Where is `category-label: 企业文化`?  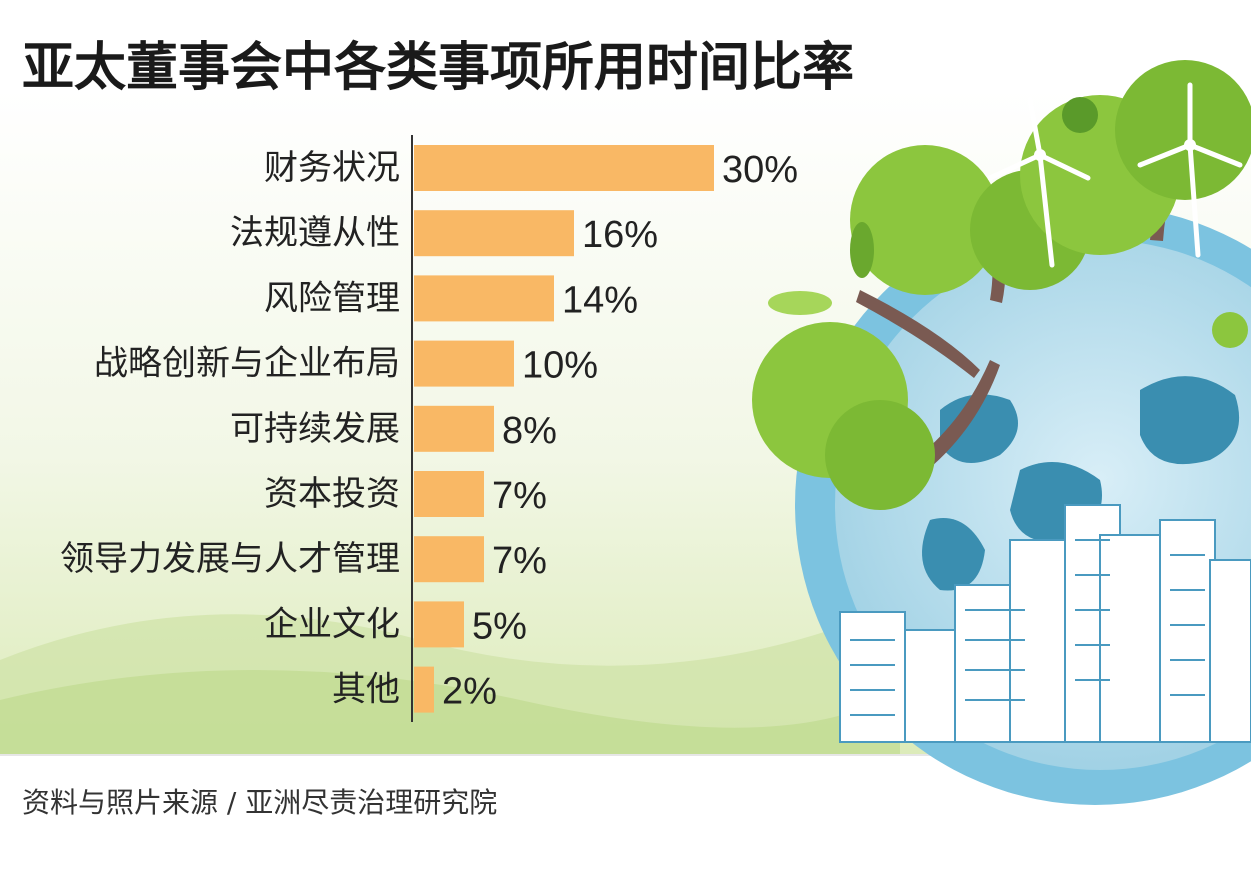
category-label: 企业文化 is located at coordinates (332, 624).